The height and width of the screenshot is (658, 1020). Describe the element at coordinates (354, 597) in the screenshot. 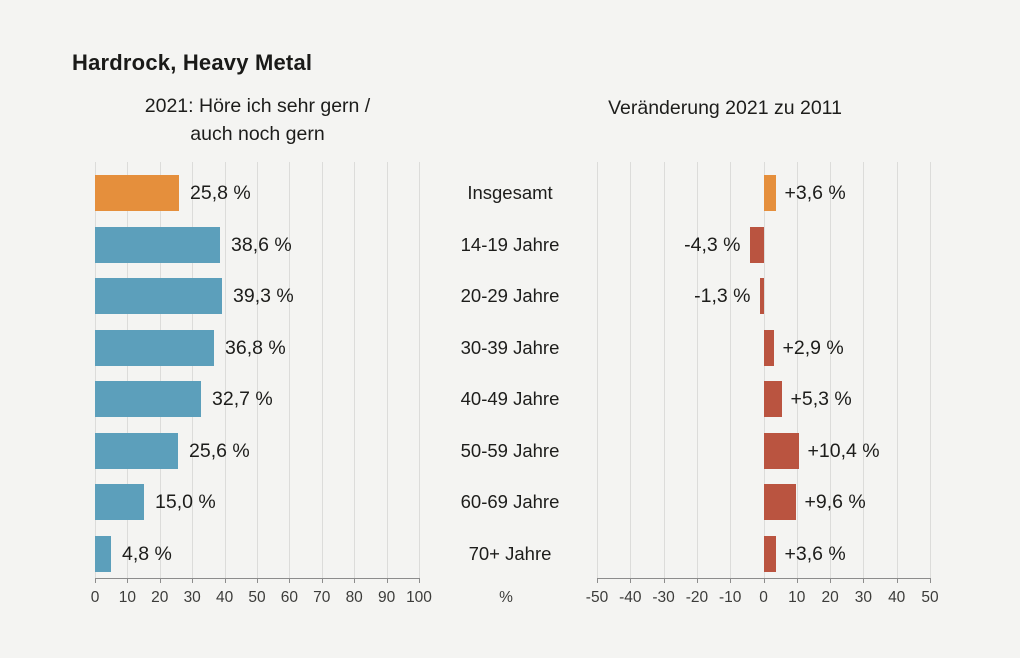

I see `axis-tick-label: 80` at that location.